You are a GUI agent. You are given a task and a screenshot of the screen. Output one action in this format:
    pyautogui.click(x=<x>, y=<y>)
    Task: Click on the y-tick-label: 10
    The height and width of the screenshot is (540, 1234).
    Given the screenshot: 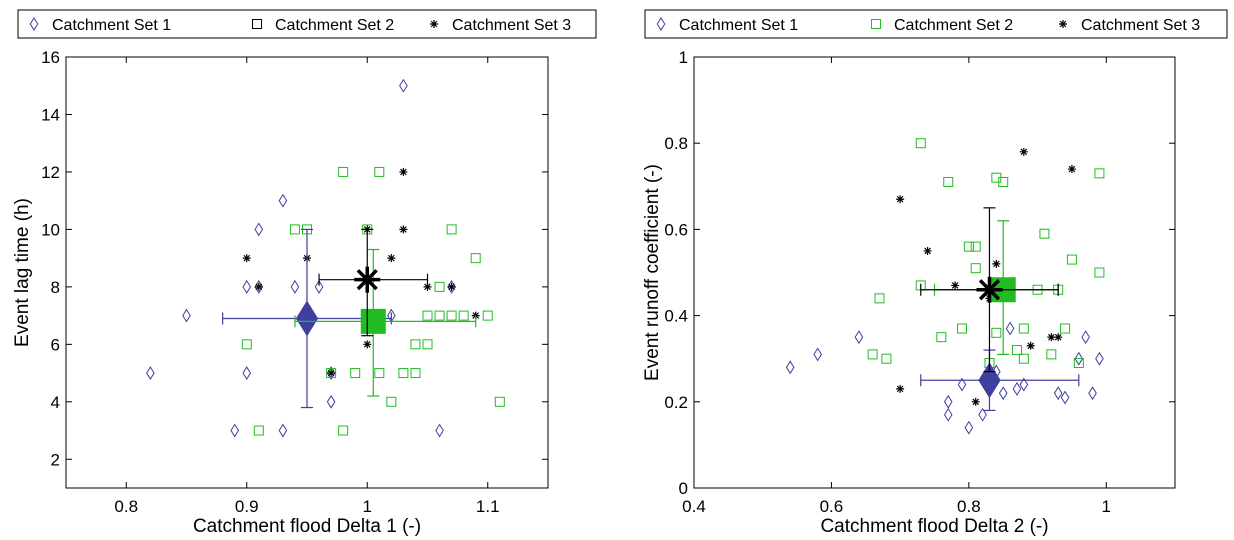 What is the action you would take?
    pyautogui.click(x=50, y=229)
    